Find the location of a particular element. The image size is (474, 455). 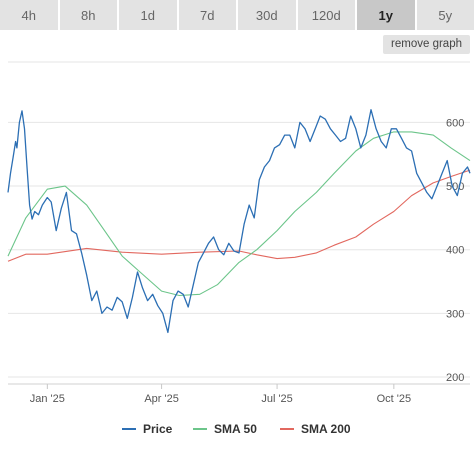

tab-1y: 1y is located at coordinates (386, 15).